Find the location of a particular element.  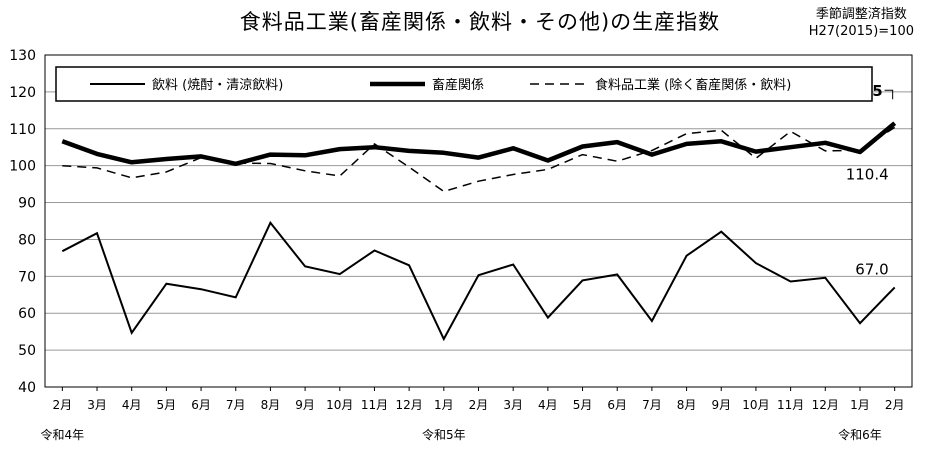

era-label: 令和6年 is located at coordinates (860, 434).